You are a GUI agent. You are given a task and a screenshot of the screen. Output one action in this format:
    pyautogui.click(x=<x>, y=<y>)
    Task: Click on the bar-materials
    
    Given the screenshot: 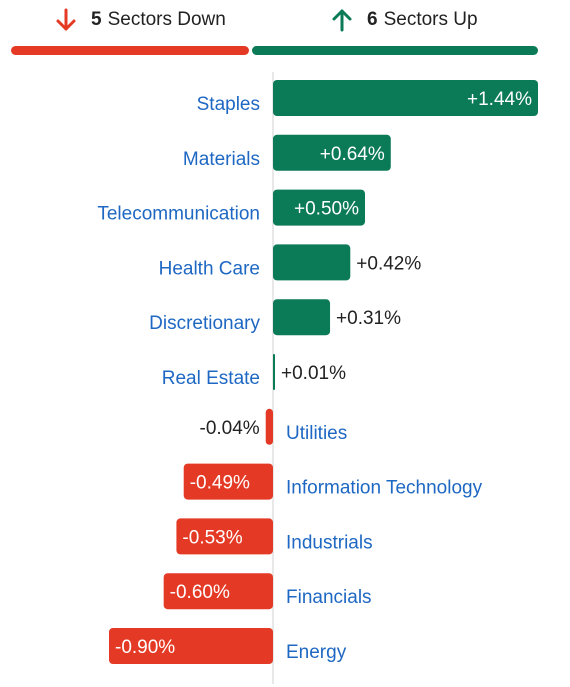 What is the action you would take?
    pyautogui.click(x=332, y=152)
    